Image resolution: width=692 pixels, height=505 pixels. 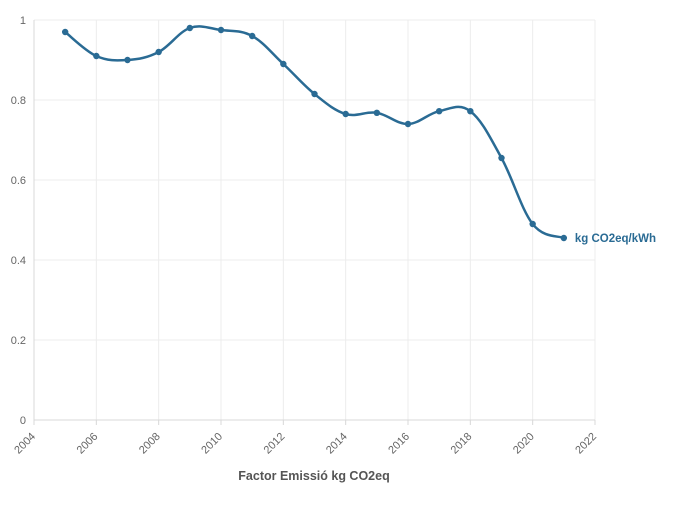 I want to click on x-tick-label: 2020, so click(x=524, y=444).